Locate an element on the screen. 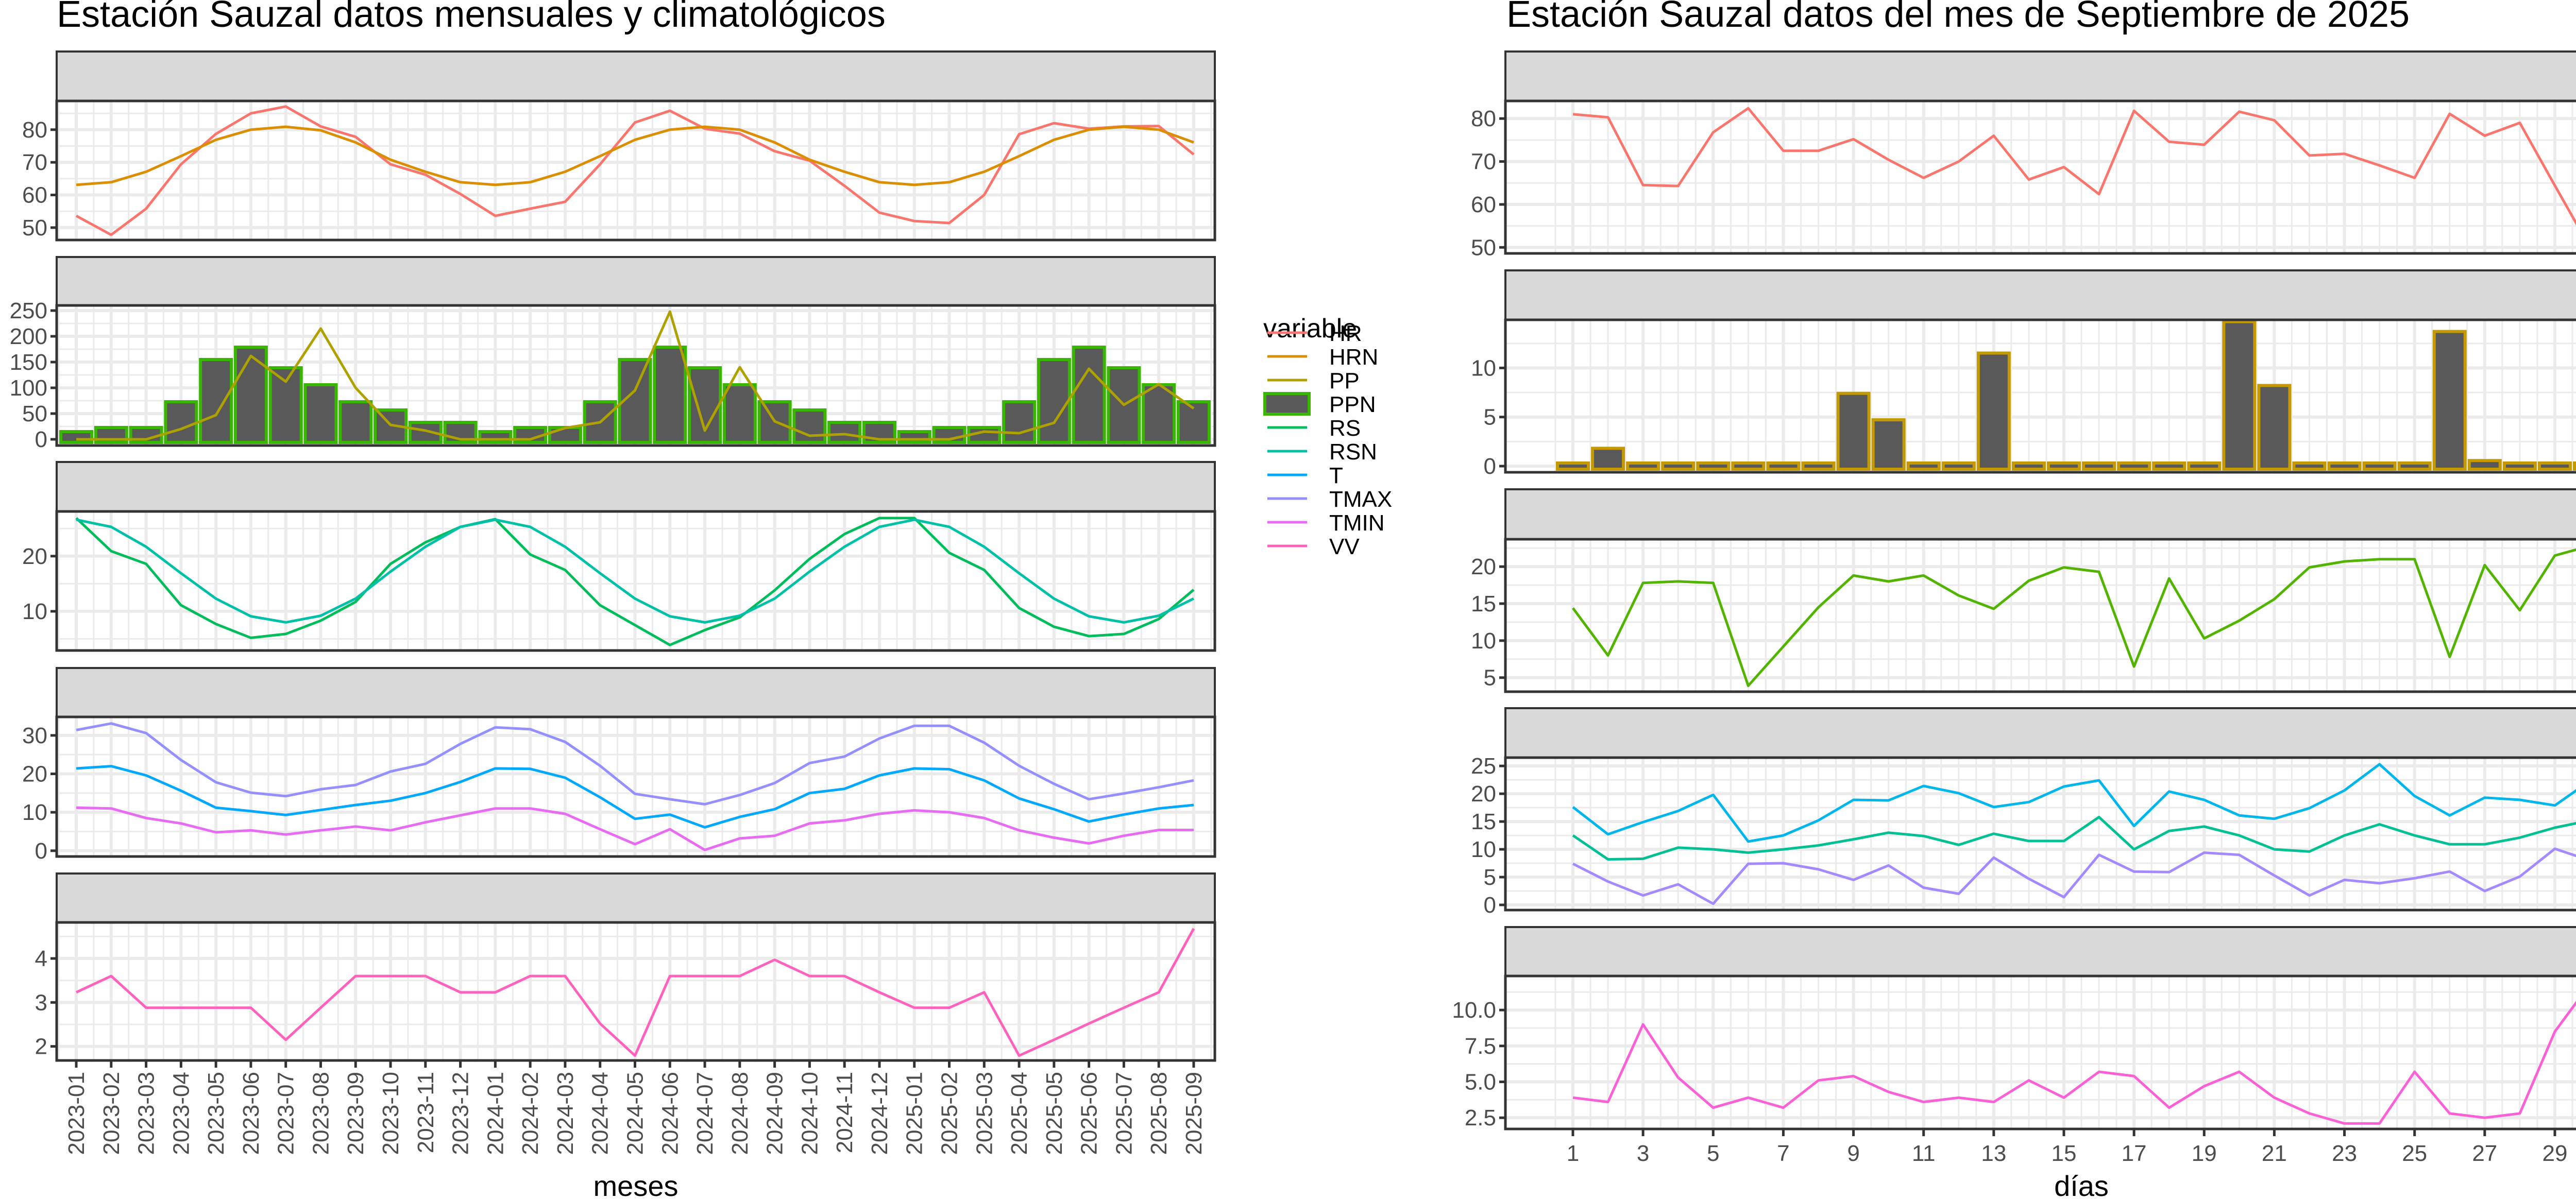 This screenshot has height=1199, width=2576. x-tick-label: 25 is located at coordinates (2414, 1153).